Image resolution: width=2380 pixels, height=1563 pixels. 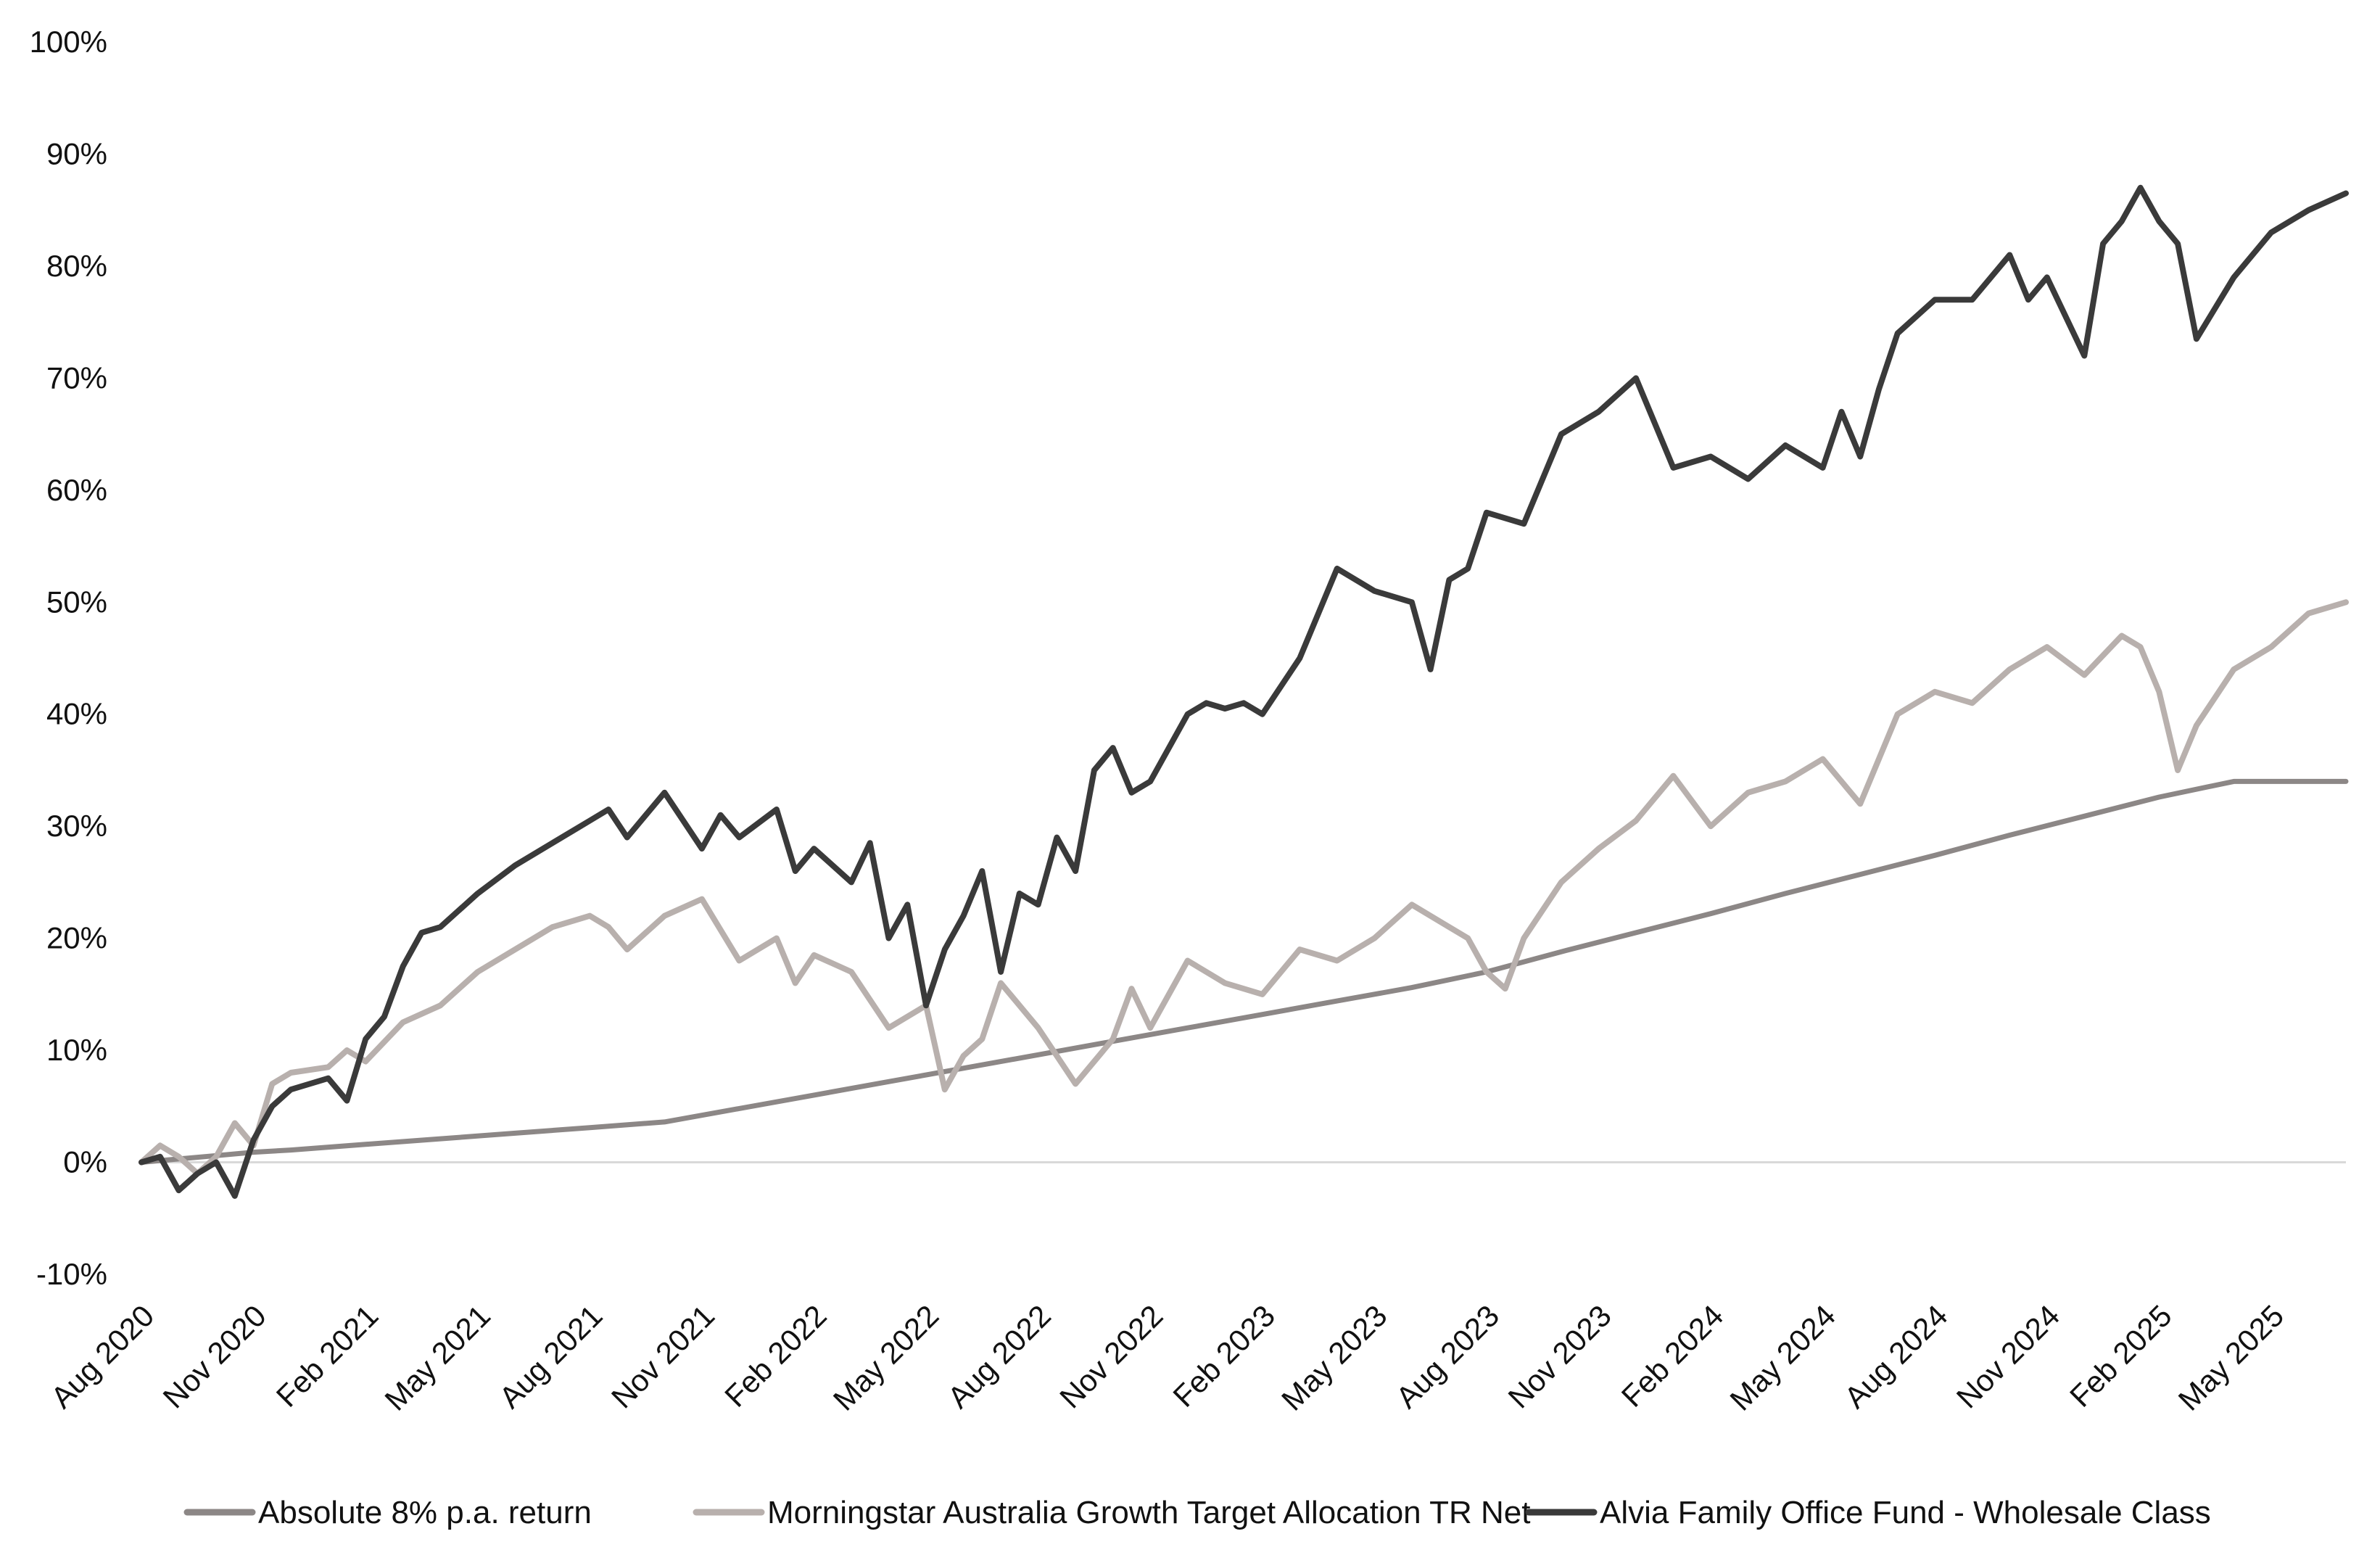 I want to click on y-tick-label: 10%, so click(x=76, y=1050).